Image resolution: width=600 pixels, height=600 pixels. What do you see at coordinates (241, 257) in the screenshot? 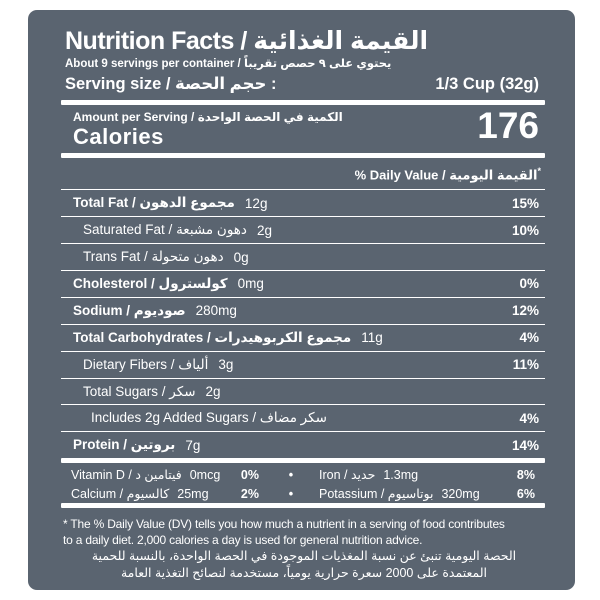
I see `nutrient-amount: 0g` at bounding box center [241, 257].